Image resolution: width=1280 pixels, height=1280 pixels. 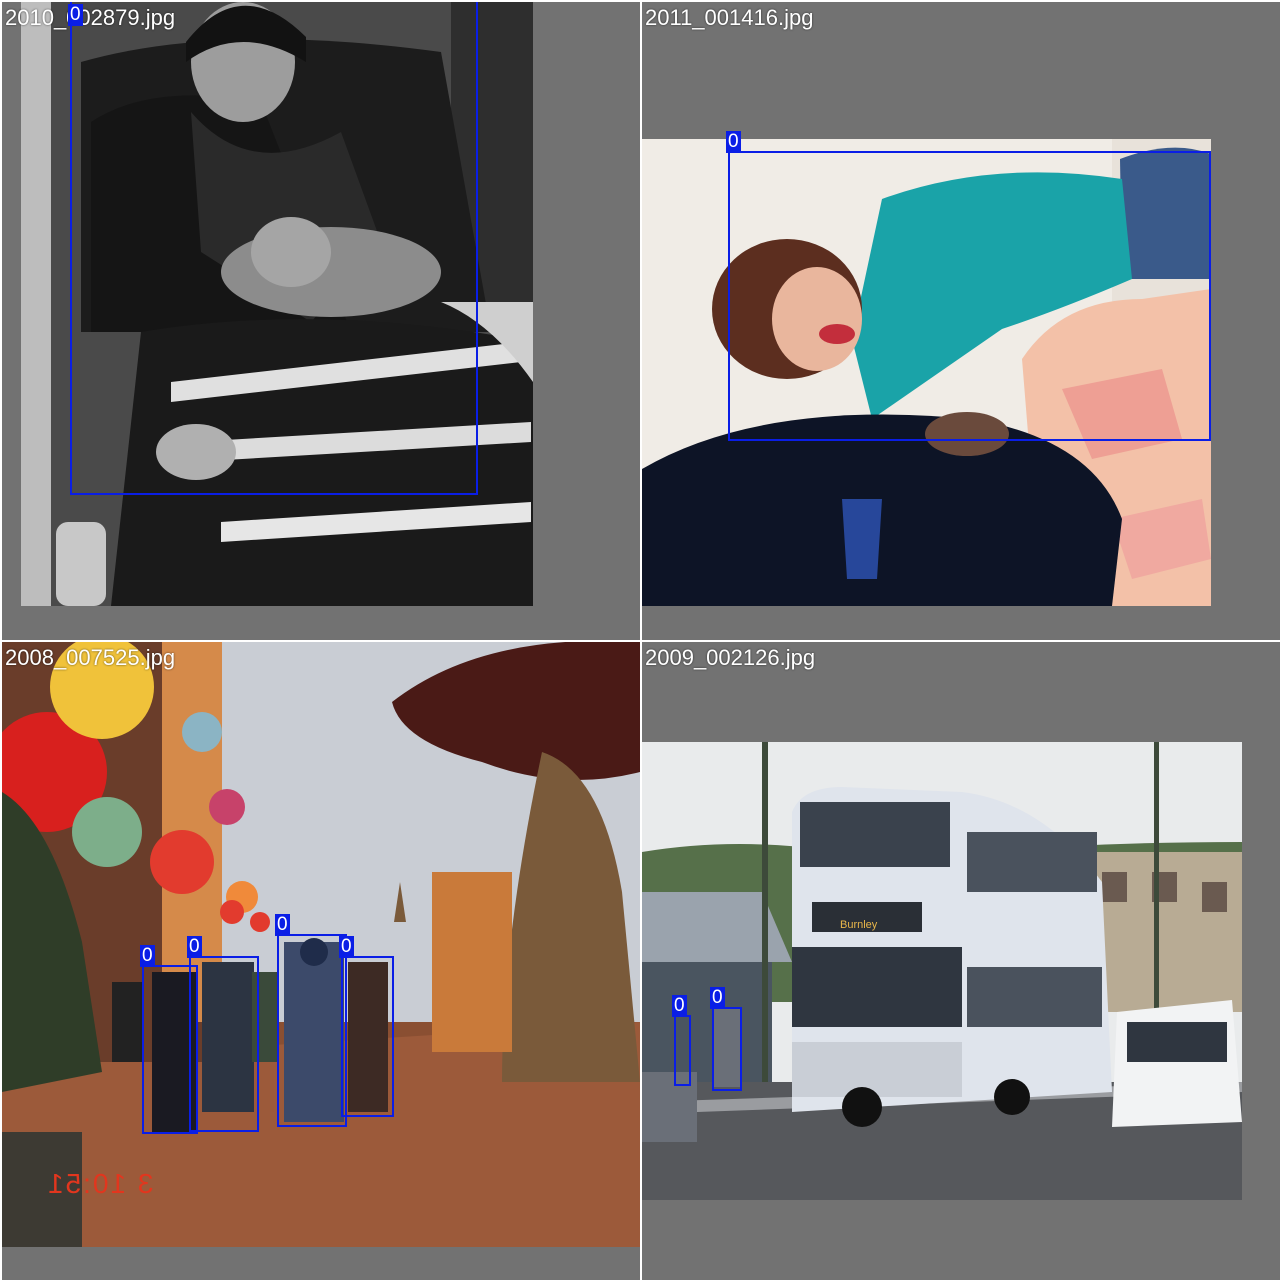 I want to click on image-filename: 2010_002879.jpg, so click(x=90, y=17).